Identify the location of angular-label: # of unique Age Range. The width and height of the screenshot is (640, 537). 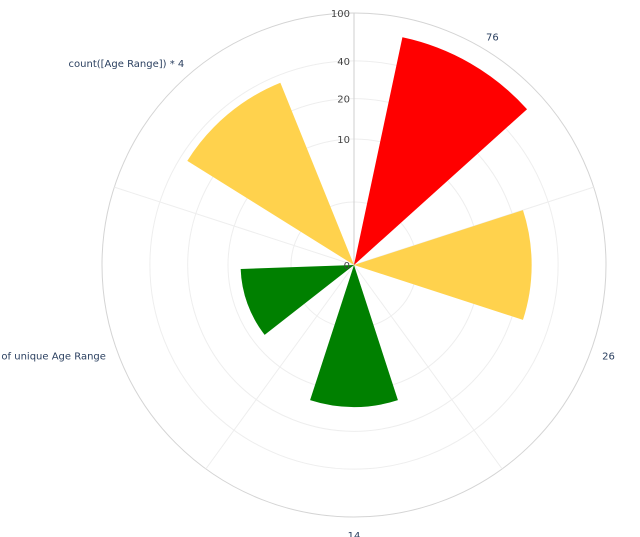
(53, 356).